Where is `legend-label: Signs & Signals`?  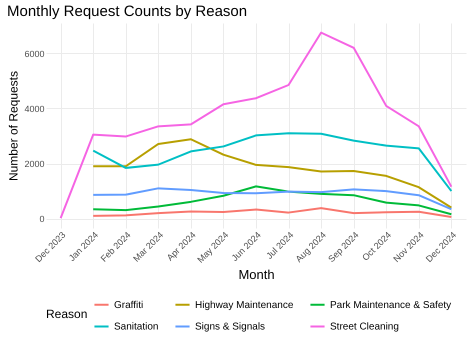
legend-label: Signs & Signals is located at coordinates (230, 327).